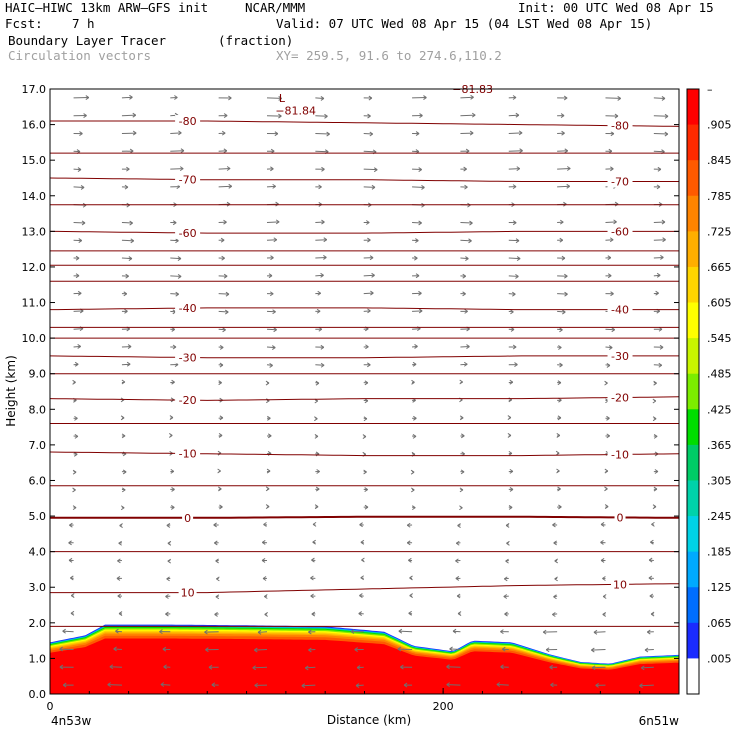 The width and height of the screenshot is (740, 740). What do you see at coordinates (364, 309) in the screenshot?
I see `isotherm` at bounding box center [364, 309].